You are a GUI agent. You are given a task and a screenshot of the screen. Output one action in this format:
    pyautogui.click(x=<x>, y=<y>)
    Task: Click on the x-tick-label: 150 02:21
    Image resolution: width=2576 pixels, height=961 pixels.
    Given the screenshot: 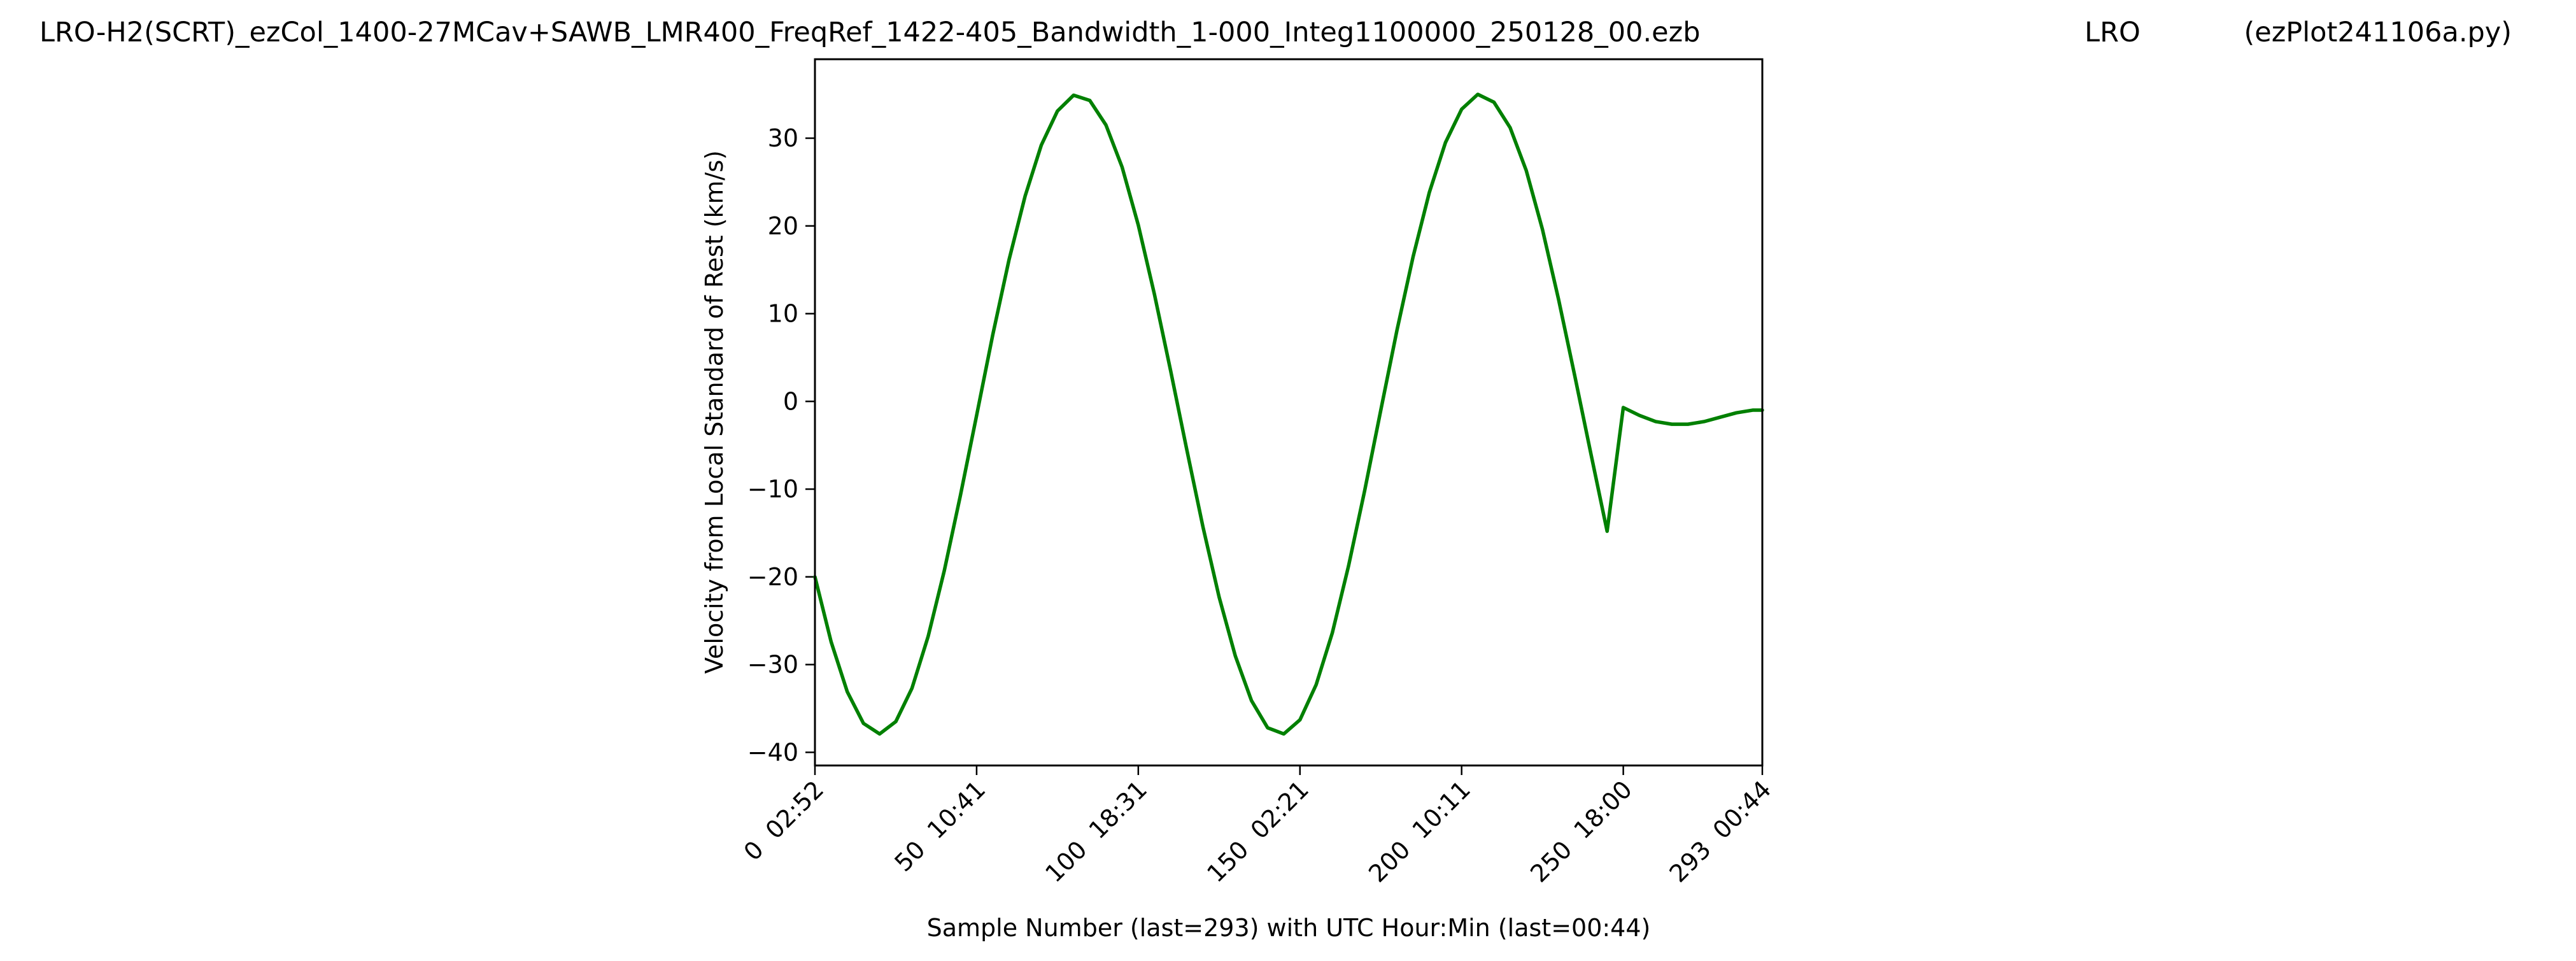 What is the action you would take?
    pyautogui.click(x=1257, y=831)
    